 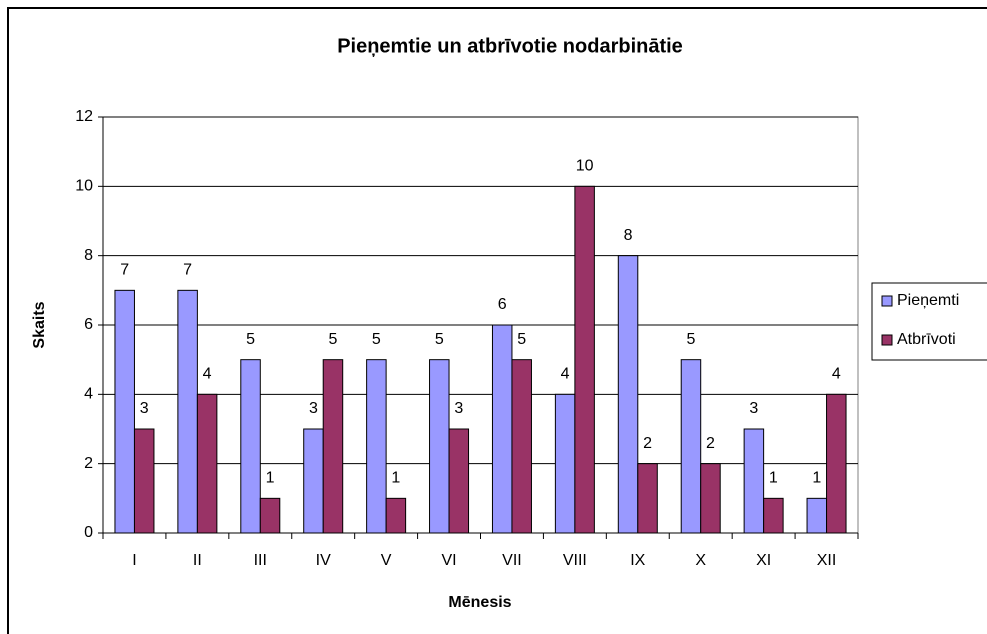 What do you see at coordinates (585, 166) in the screenshot?
I see `data-label: 10` at bounding box center [585, 166].